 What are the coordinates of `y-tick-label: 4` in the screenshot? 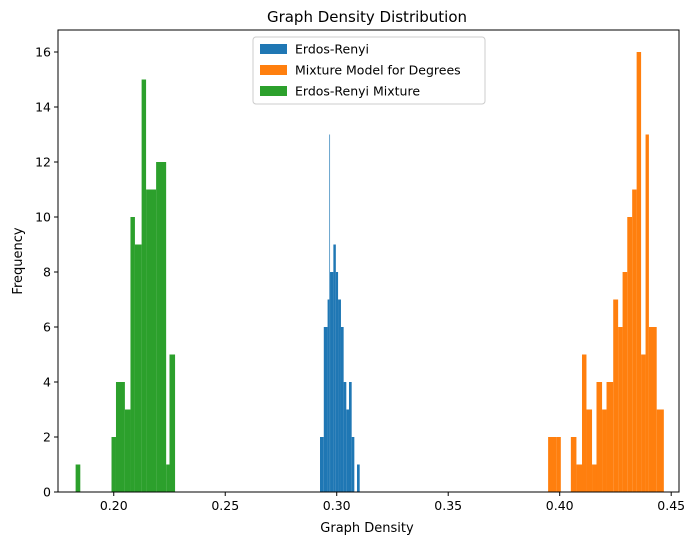 It's located at (47, 382).